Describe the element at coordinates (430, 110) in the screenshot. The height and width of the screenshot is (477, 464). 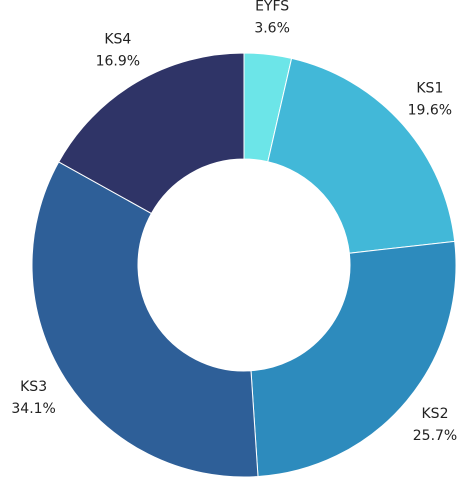
I see `slice-value: 19.6%` at that location.